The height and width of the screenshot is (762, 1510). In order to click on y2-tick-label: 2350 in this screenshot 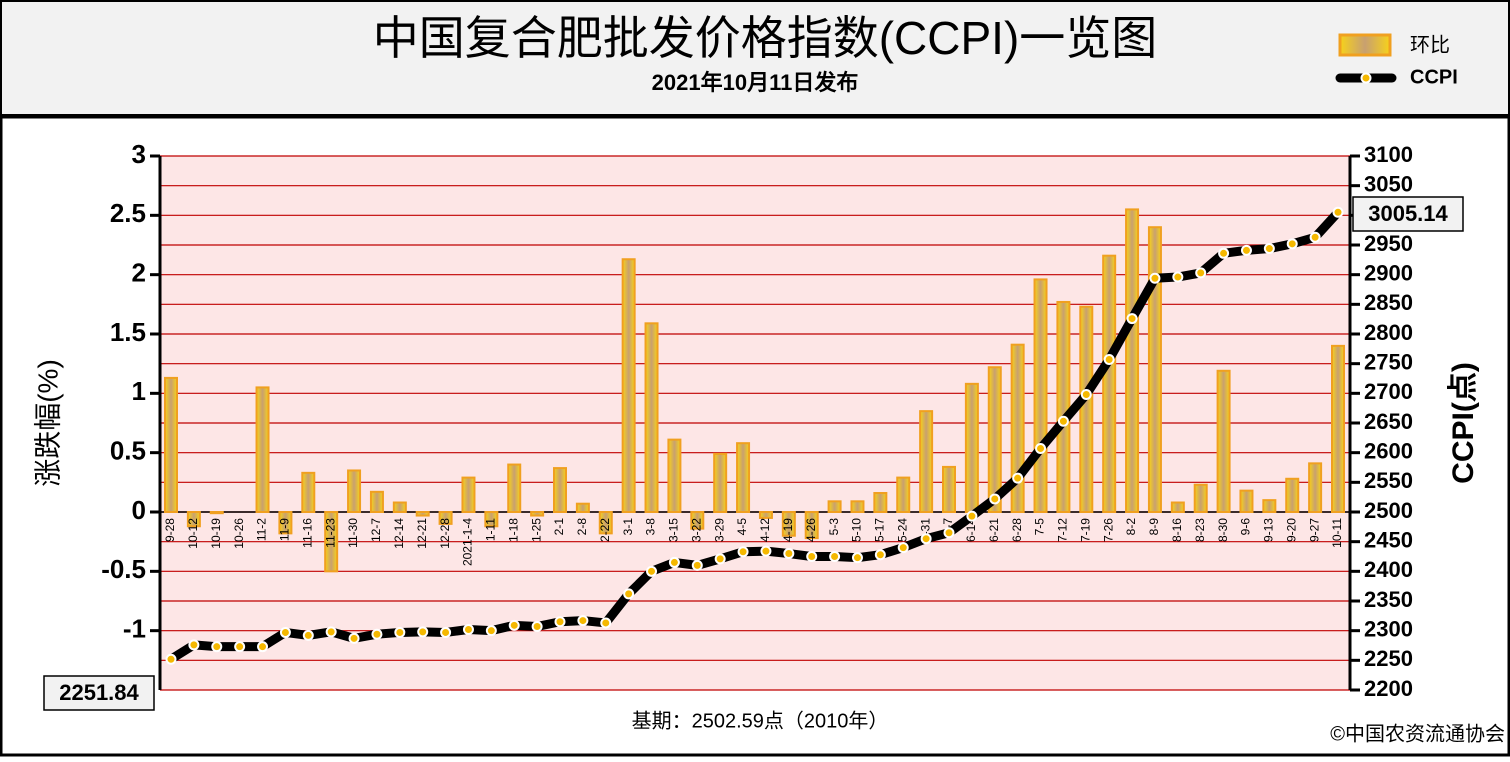, I will do `click(1388, 599)`.